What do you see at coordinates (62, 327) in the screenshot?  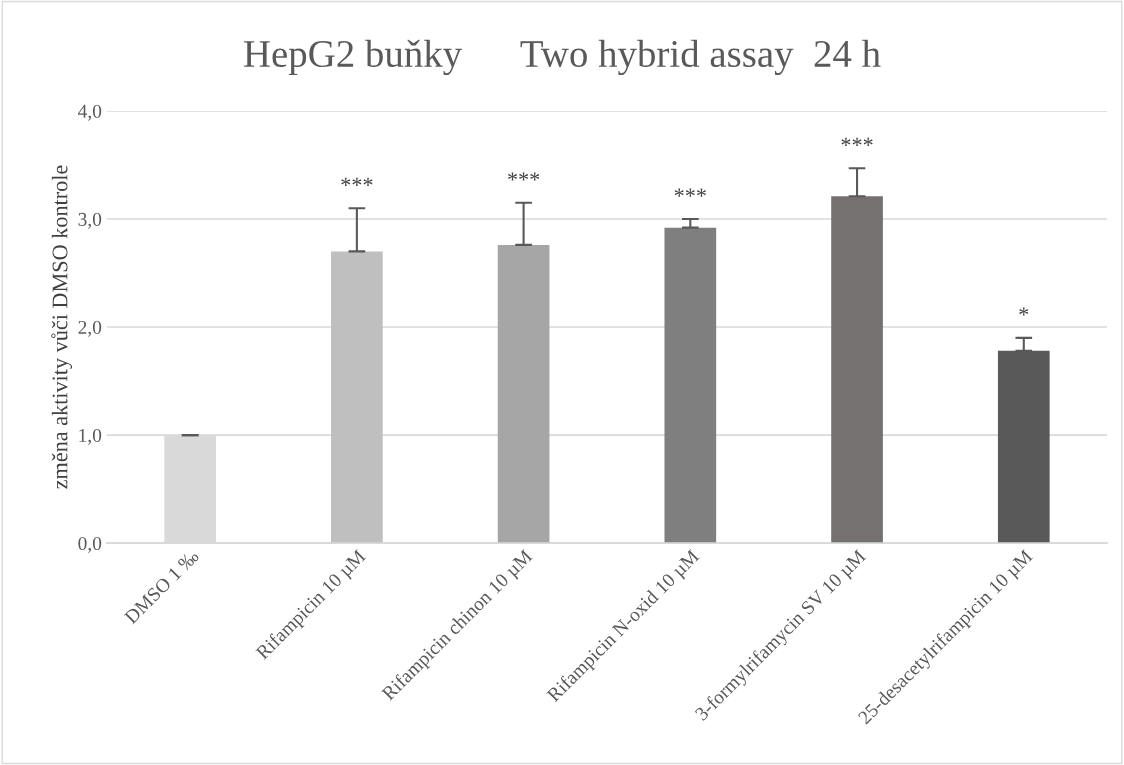 I see `y-axis-title: změna aktivity vůči DMSO kontrole` at bounding box center [62, 327].